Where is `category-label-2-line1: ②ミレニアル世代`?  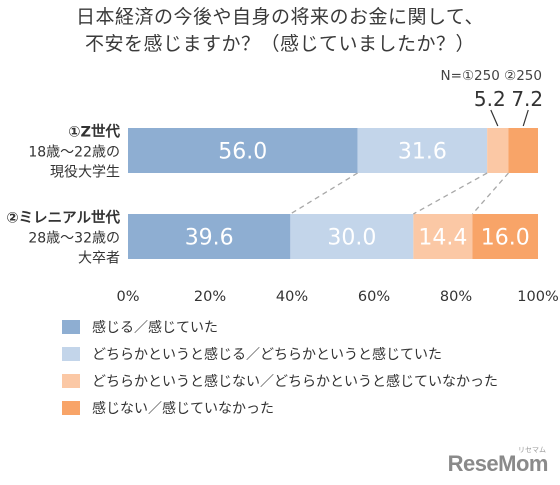 category-label-2-line1: ②ミレニアル世代 is located at coordinates (63, 218).